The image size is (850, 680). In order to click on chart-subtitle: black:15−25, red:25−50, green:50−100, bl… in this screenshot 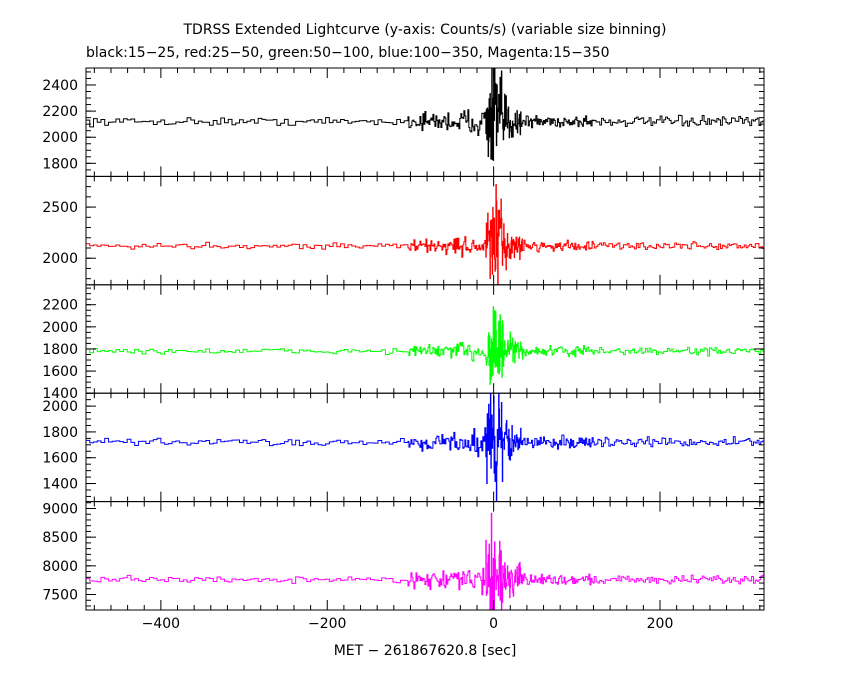, I will do `click(348, 53)`.